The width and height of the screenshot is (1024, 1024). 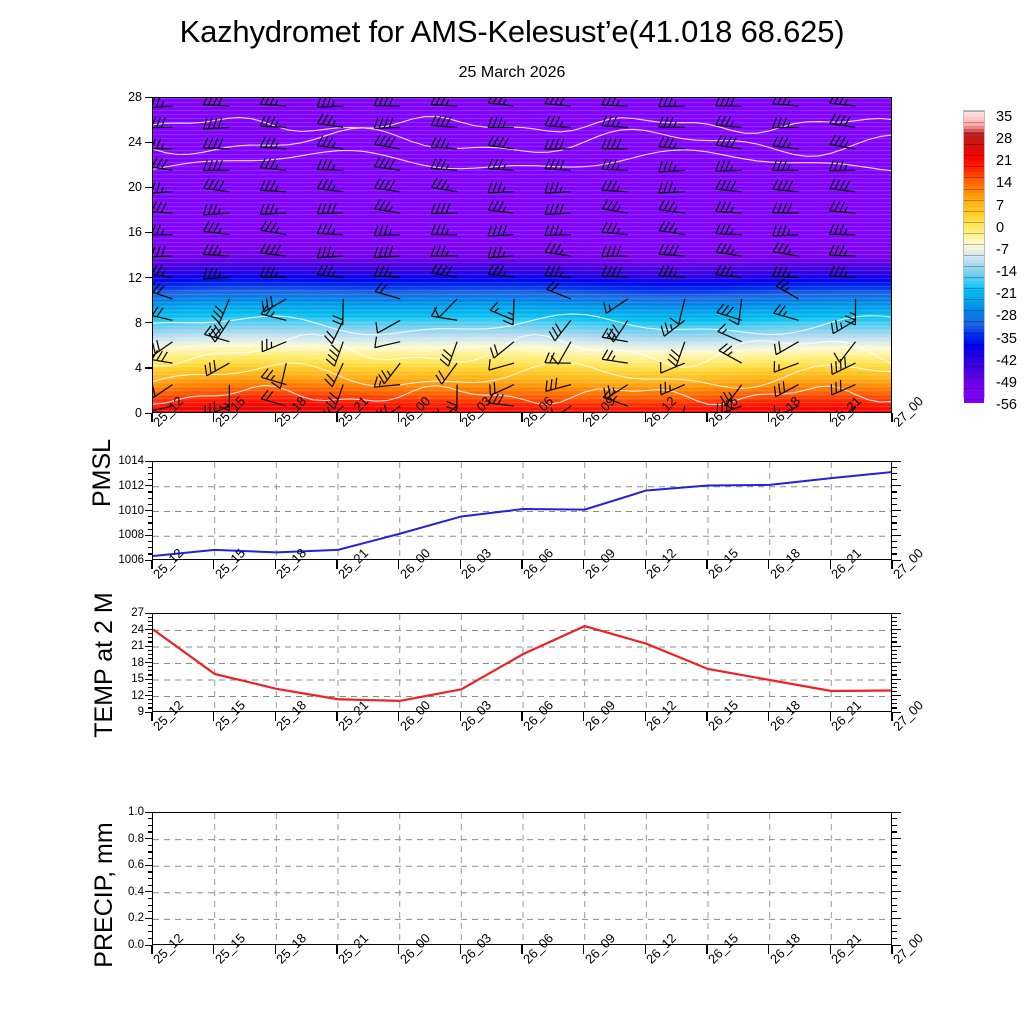 What do you see at coordinates (1004, 139) in the screenshot?
I see `colorbar-tick-label: 28` at bounding box center [1004, 139].